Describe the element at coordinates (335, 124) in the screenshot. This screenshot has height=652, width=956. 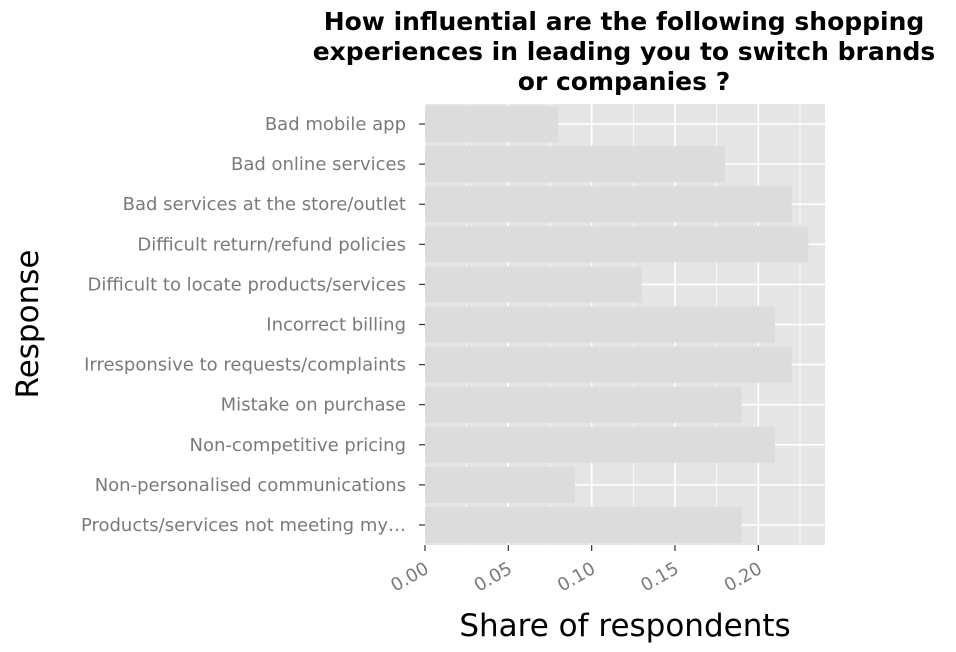
I see `y-tick-label: Bad mobile app` at that location.